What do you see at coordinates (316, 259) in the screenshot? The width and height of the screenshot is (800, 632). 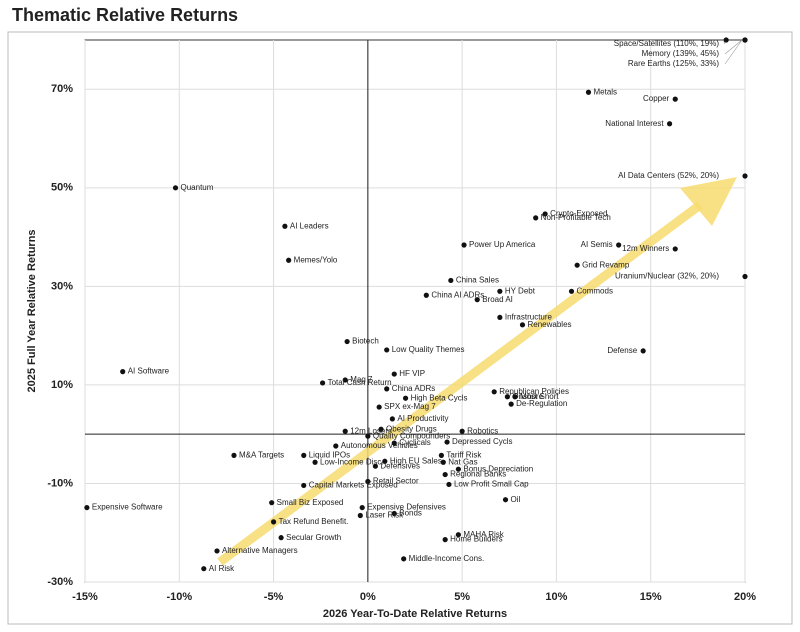 I see `point-label: Memes/Yolo` at bounding box center [316, 259].